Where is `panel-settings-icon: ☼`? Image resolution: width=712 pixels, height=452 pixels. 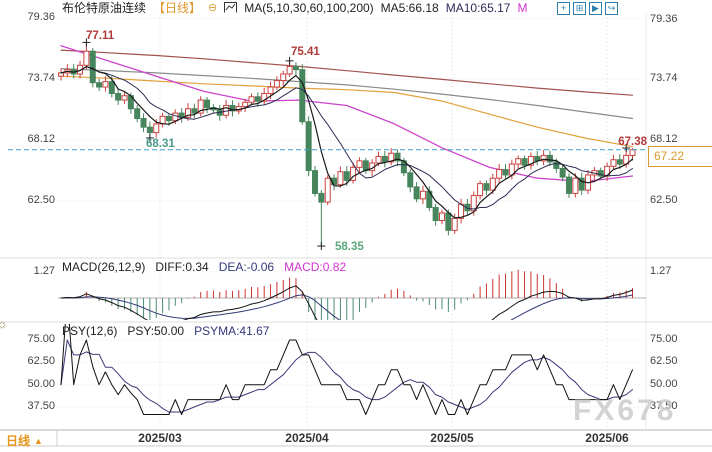
panel-settings-icon: ☼ is located at coordinates (4, 323).